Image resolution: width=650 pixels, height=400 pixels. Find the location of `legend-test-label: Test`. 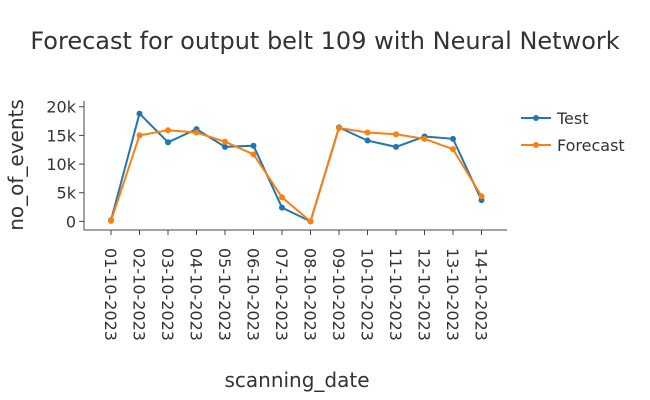

legend-test-label: Test is located at coordinates (572, 118).